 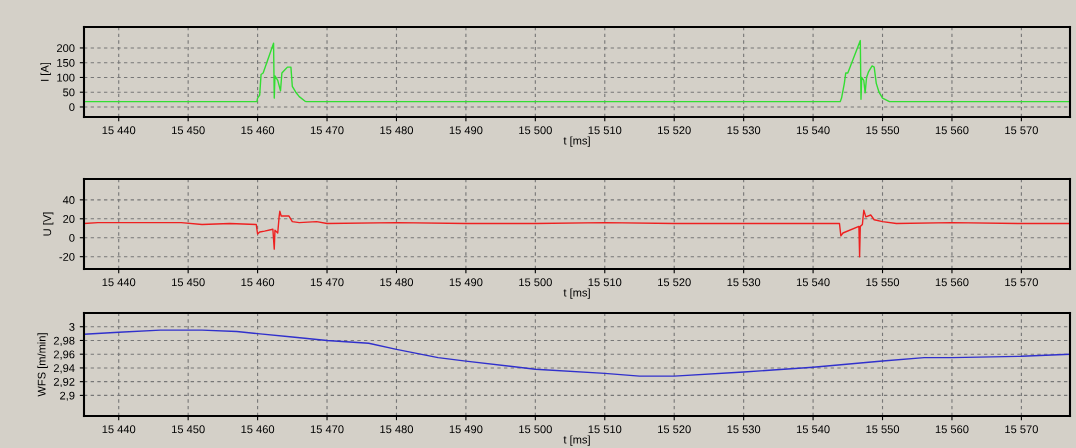 I want to click on y-tick-label: 2,96, so click(x=64, y=355).